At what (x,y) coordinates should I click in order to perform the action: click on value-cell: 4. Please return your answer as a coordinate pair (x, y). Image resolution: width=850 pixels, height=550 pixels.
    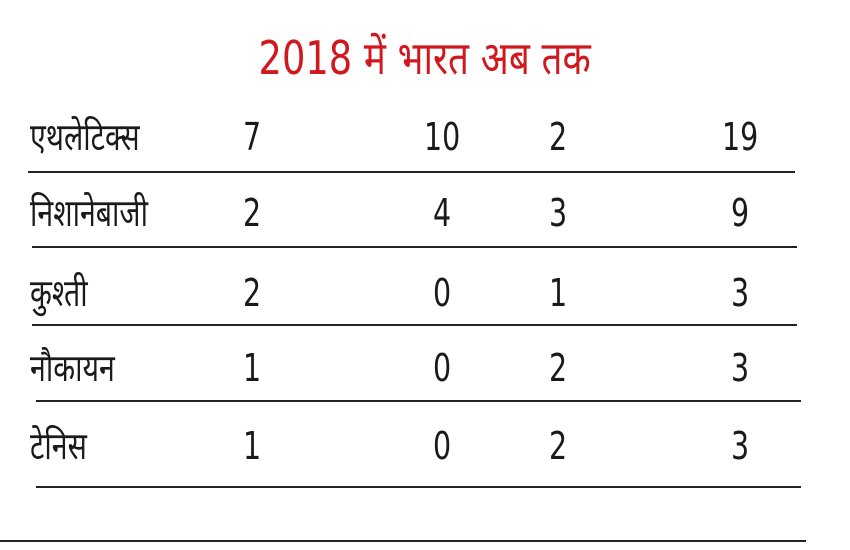
    Looking at the image, I should click on (442, 213).